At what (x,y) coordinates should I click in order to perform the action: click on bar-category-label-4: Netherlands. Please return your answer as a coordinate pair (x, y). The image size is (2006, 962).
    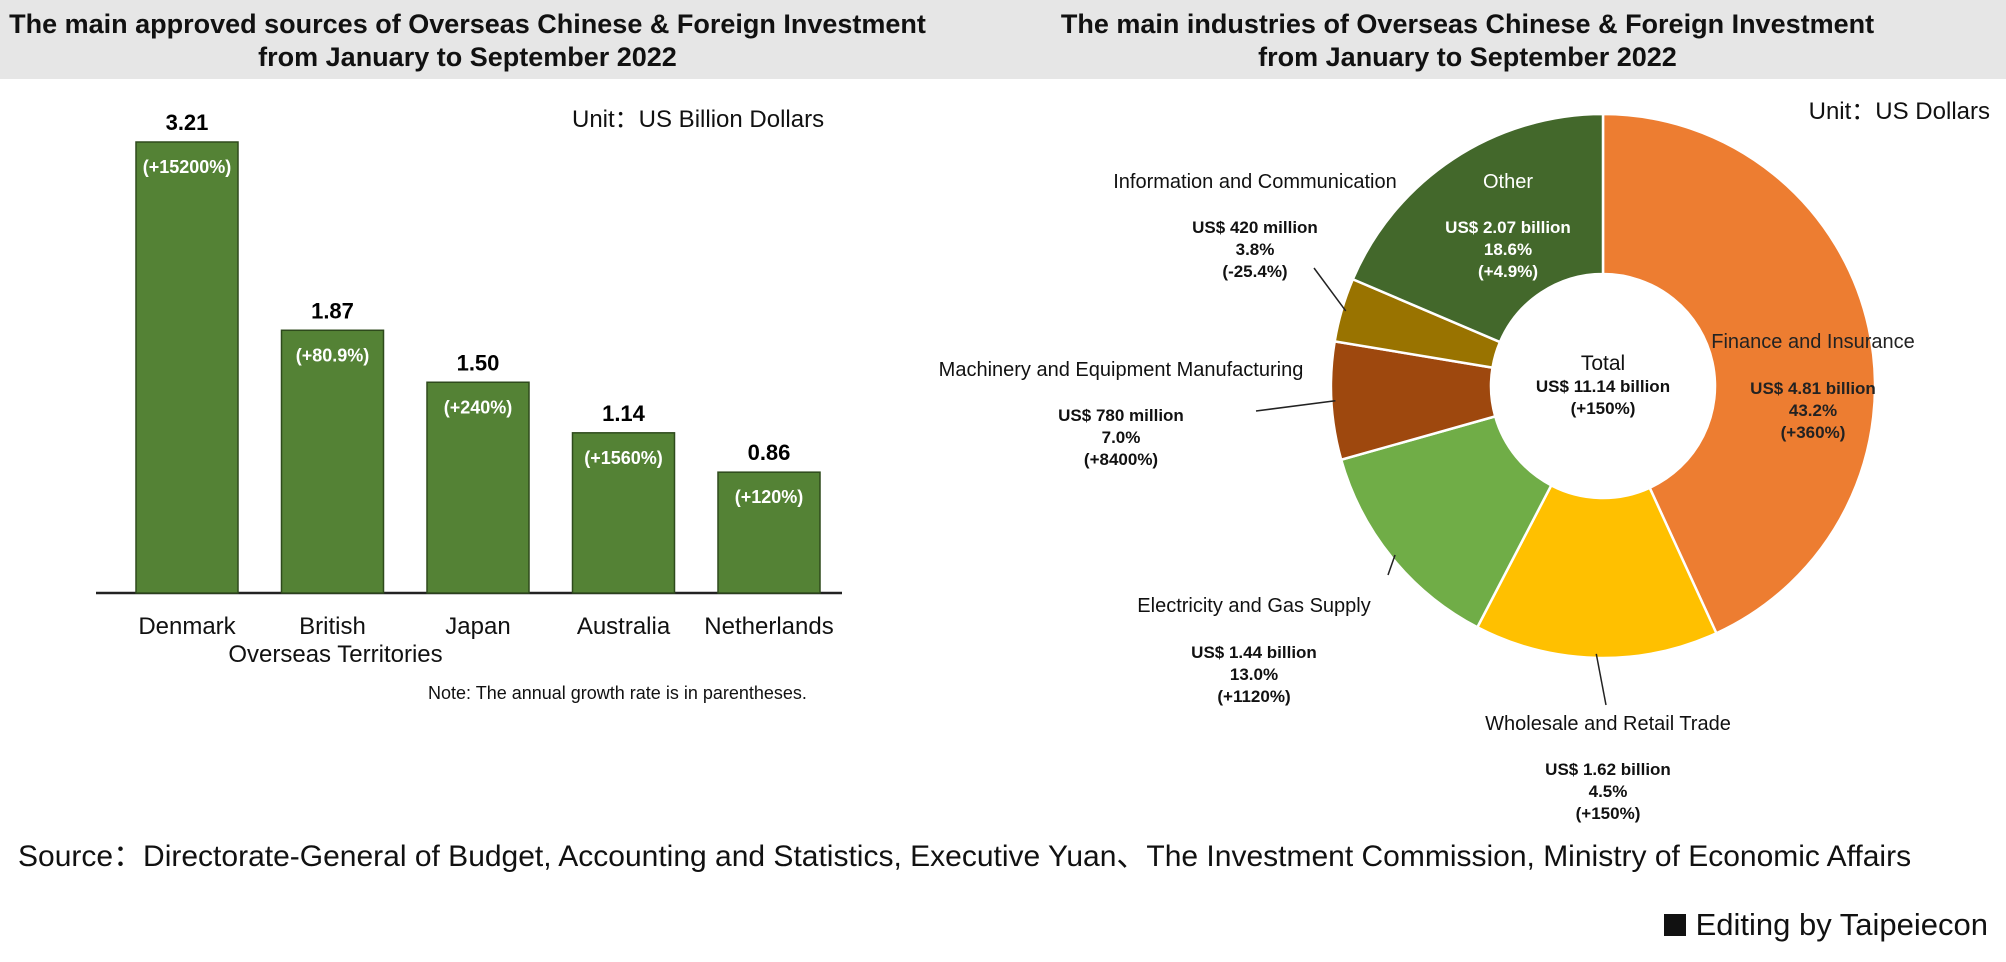
    Looking at the image, I should click on (768, 626).